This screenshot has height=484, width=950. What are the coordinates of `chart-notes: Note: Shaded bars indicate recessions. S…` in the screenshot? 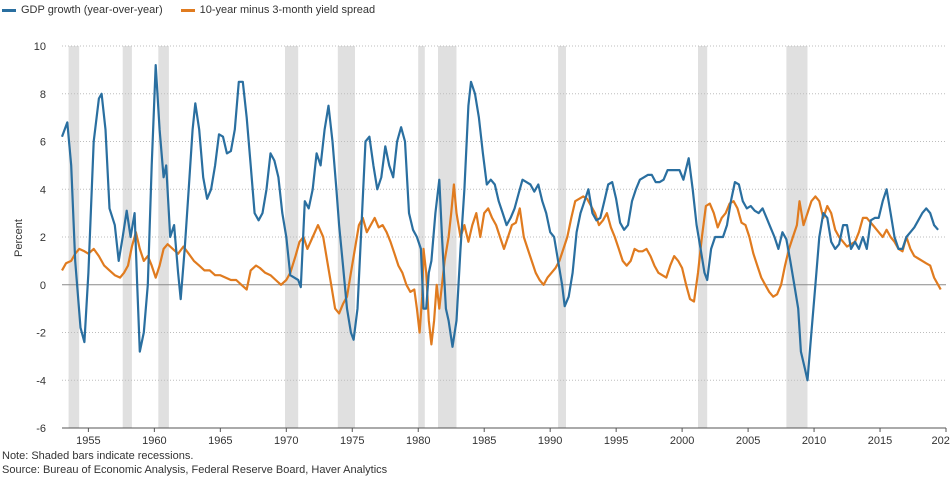 It's located at (194, 463).